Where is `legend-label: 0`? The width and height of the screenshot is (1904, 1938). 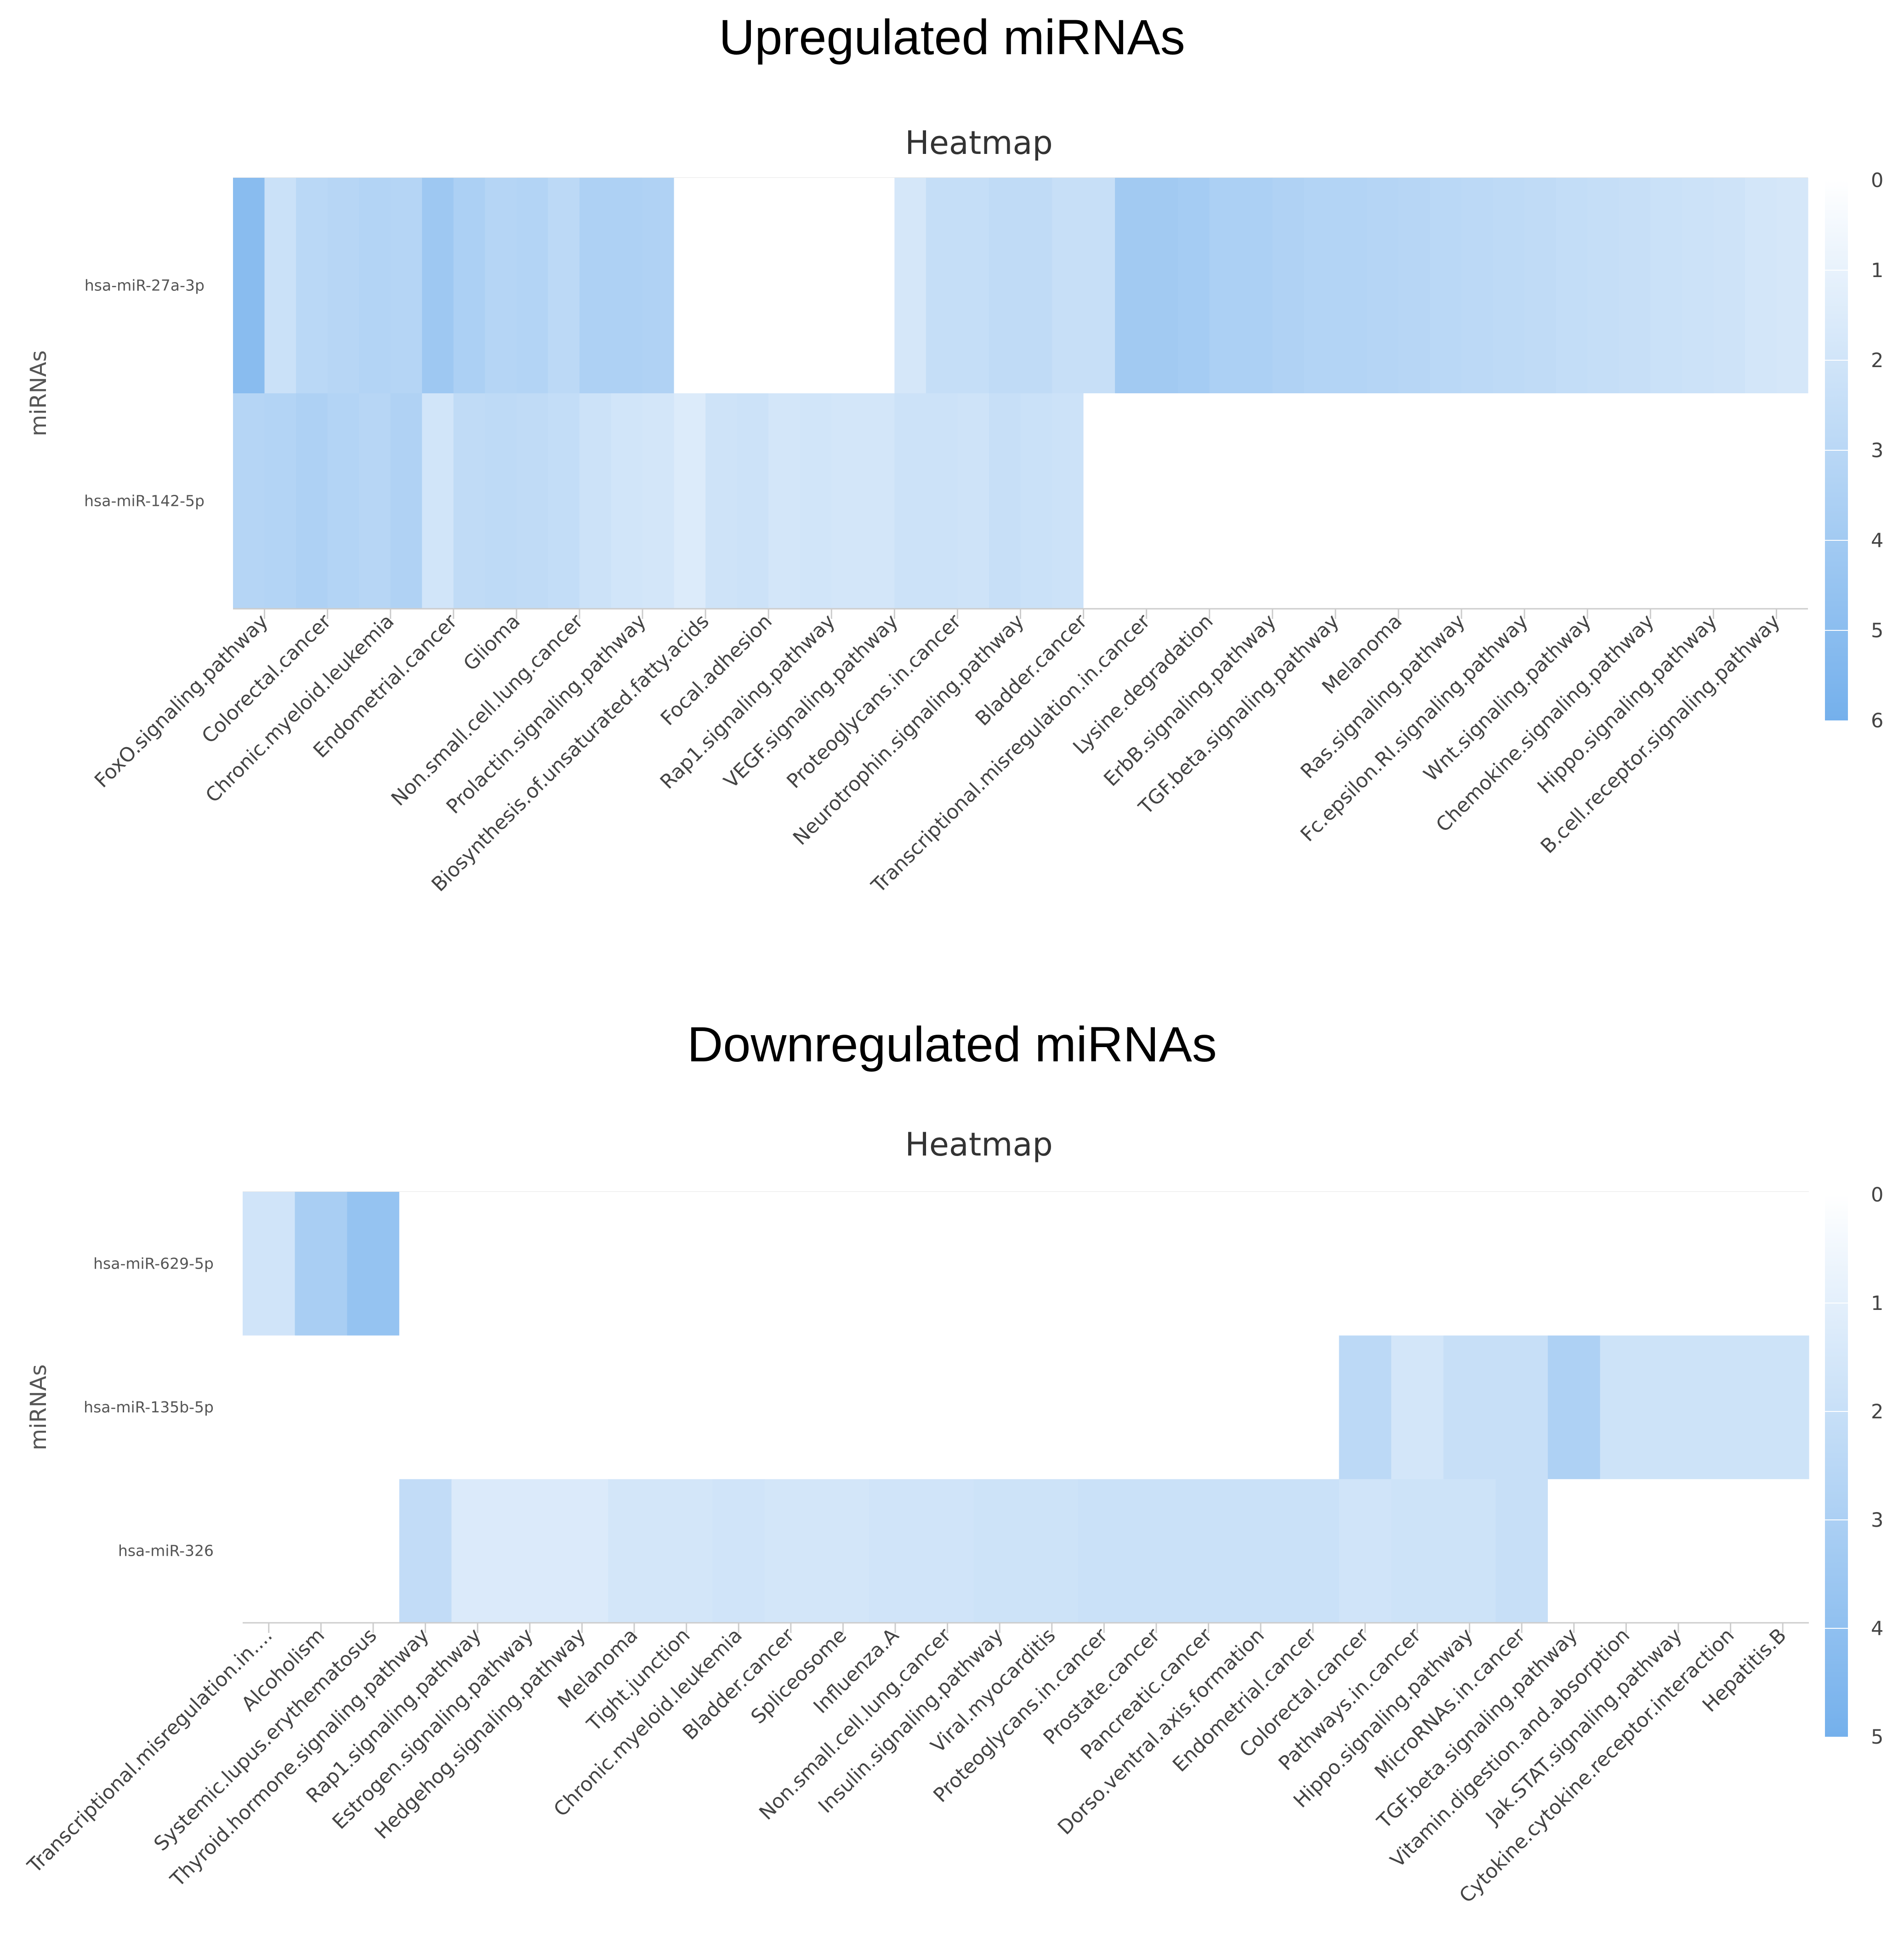
legend-label: 0 is located at coordinates (1877, 180).